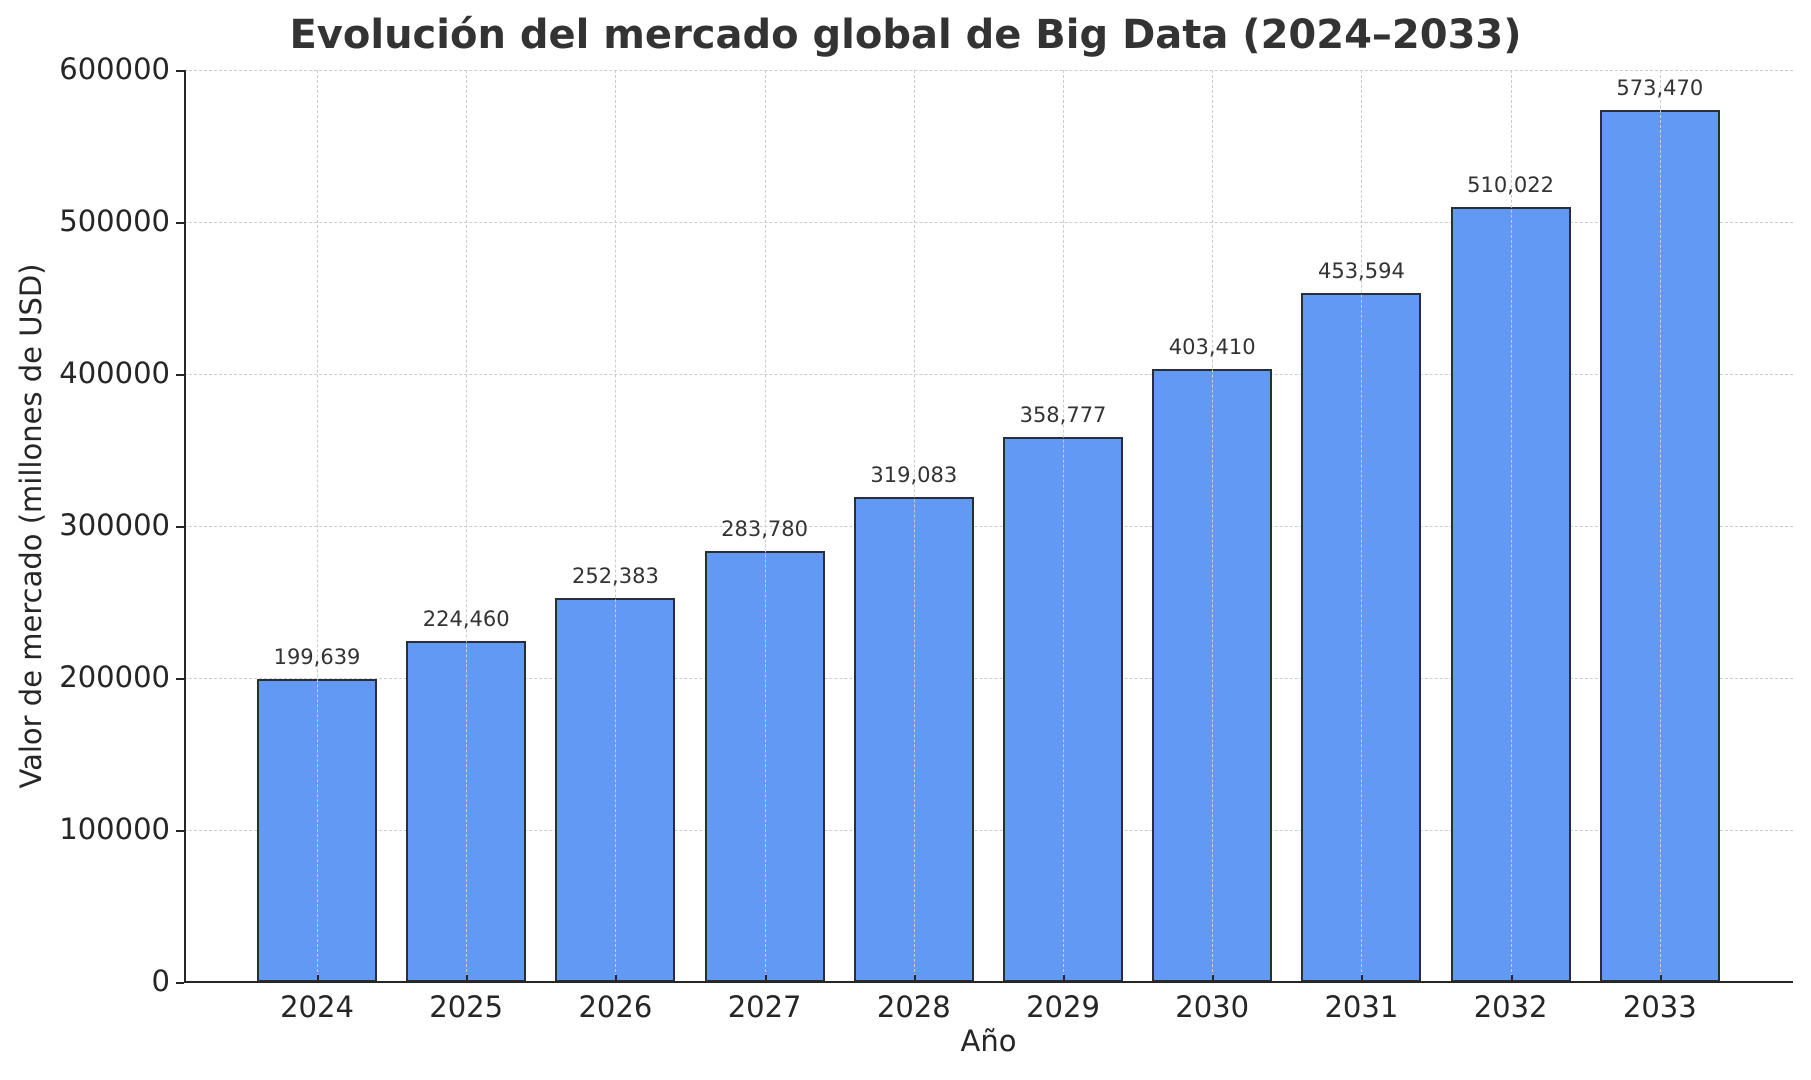 This screenshot has height=1080, width=1811. I want to click on y-axis-line, so click(185, 526).